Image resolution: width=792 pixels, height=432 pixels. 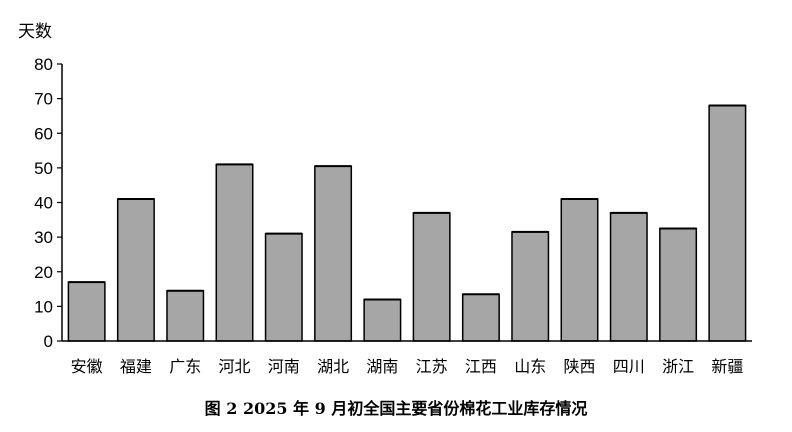 I want to click on y-axis-label: 天数, so click(x=35, y=32).